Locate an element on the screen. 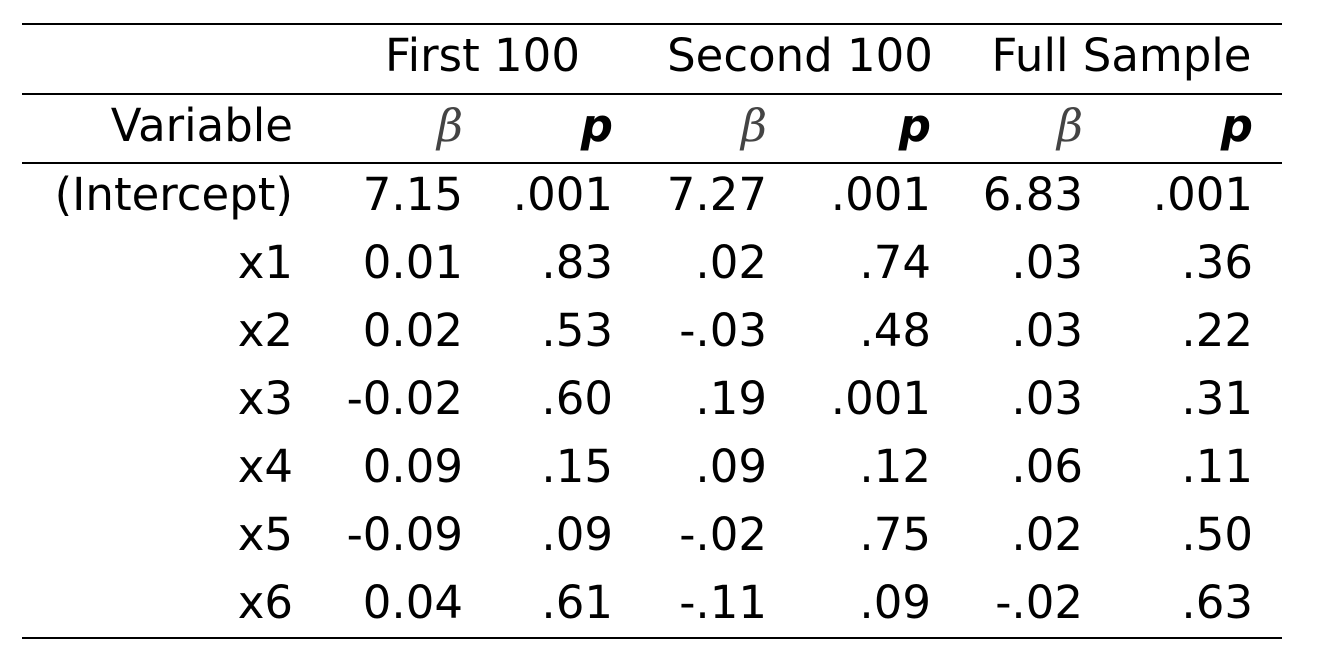 The image size is (1320, 662). group-rule is located at coordinates (652, 94).